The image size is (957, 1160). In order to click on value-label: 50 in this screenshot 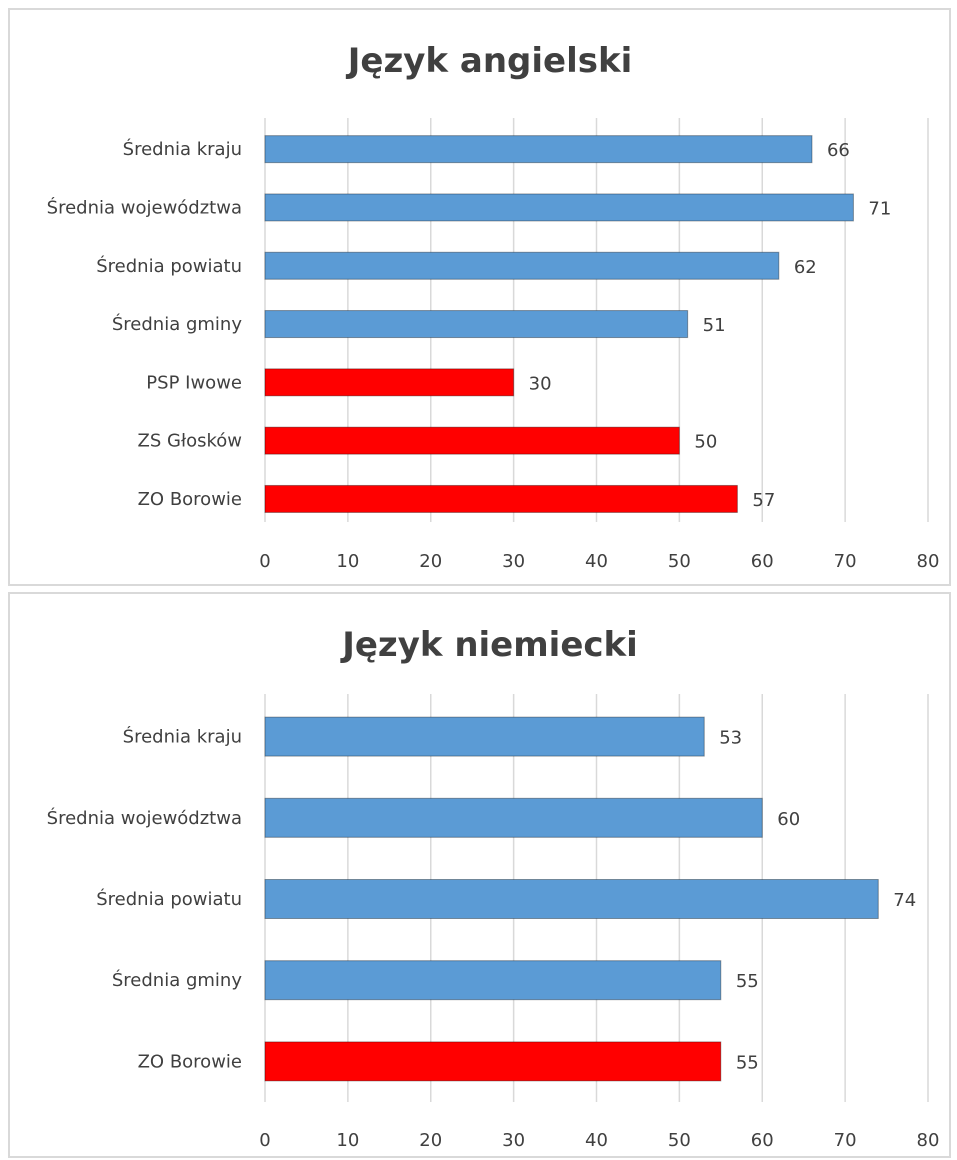, I will do `click(705, 442)`.